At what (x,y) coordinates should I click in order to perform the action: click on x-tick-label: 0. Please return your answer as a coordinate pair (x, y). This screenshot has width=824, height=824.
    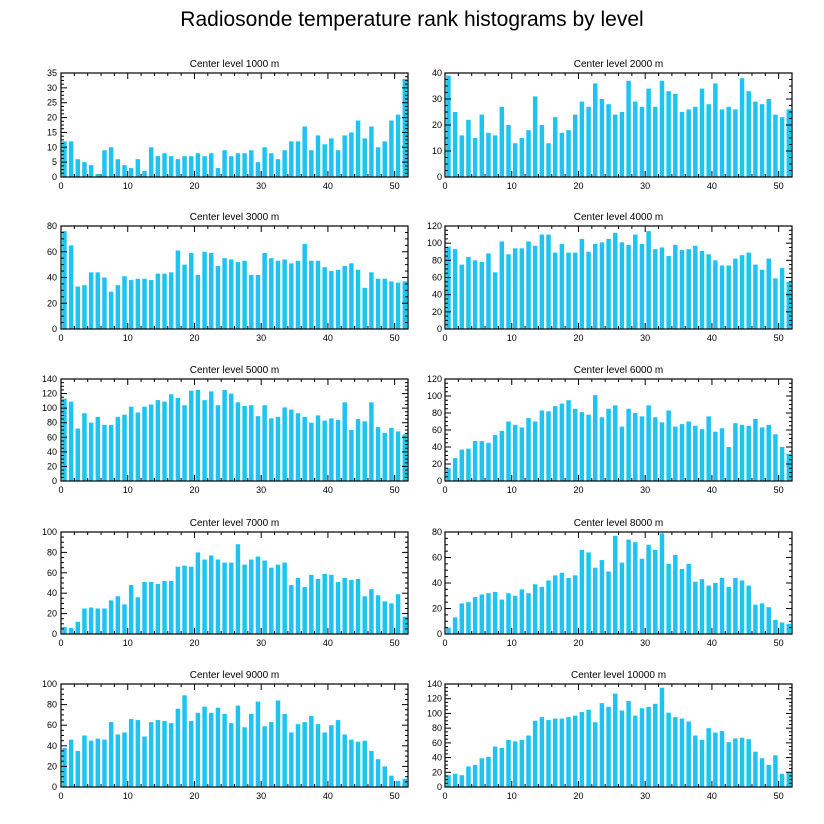
    Looking at the image, I should click on (444, 643).